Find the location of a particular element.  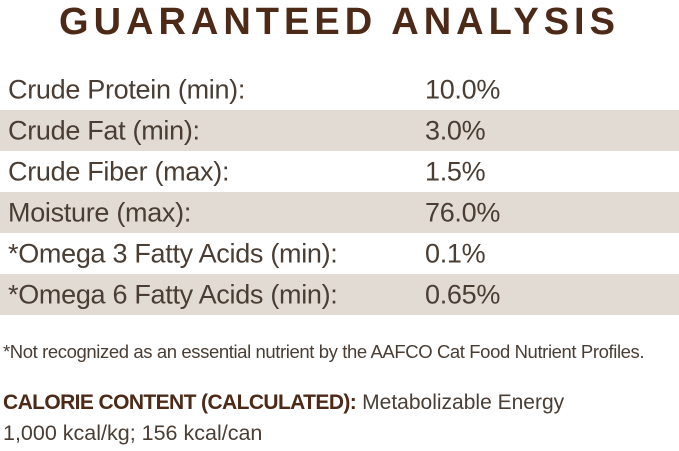

row-value: 0.1% is located at coordinates (455, 253).